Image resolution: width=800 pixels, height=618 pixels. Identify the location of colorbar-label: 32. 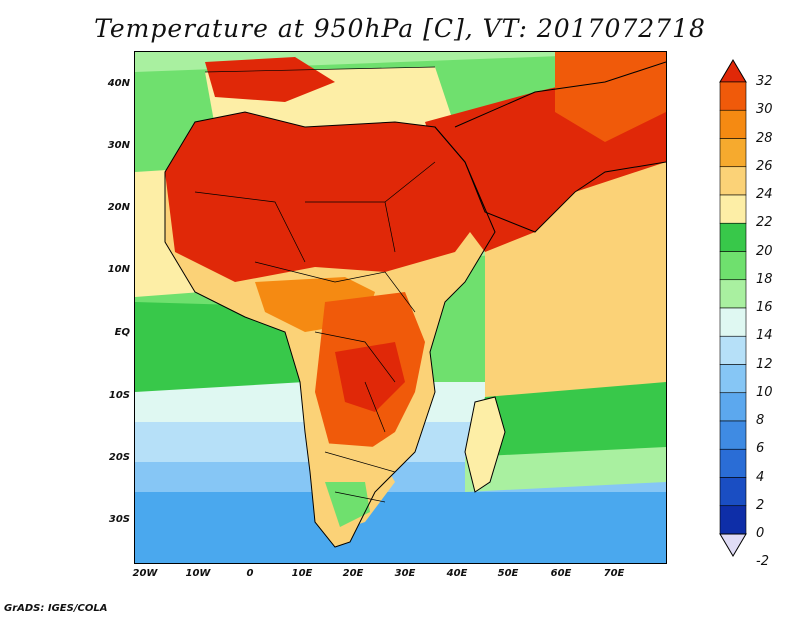
(764, 81).